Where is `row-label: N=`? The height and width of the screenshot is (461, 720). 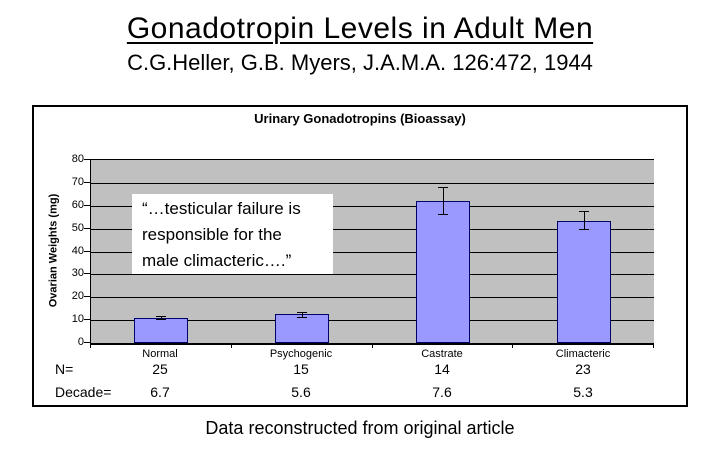
row-label: N= is located at coordinates (64, 369).